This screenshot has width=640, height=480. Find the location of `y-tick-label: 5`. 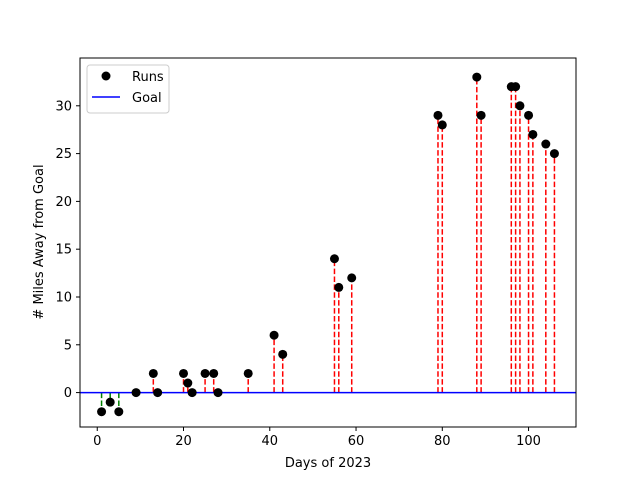

y-tick-label: 5 is located at coordinates (68, 345).